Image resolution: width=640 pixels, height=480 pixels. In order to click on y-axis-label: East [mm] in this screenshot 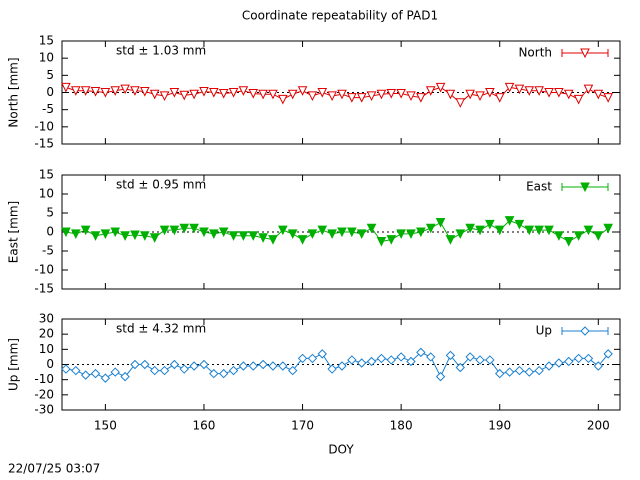, I will do `click(14, 232)`.